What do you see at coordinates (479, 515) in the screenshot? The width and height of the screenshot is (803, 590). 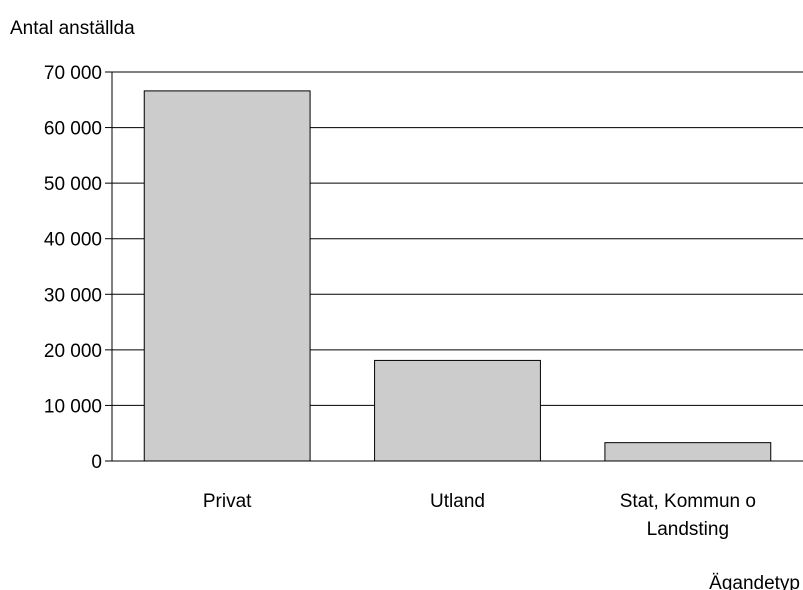 I see `x-tick-labels: Privat Utland Stat, Kommun o Landsting` at bounding box center [479, 515].